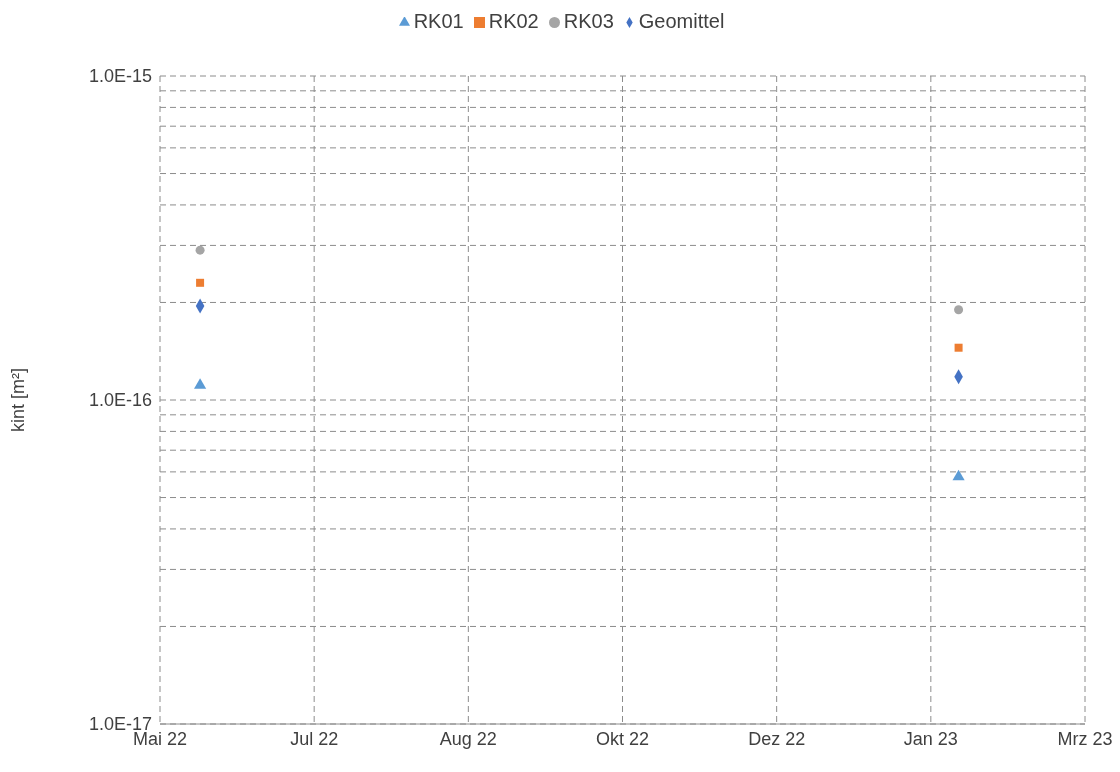  Describe the element at coordinates (681, 21) in the screenshot. I see `legend-label: Geomittel` at that location.